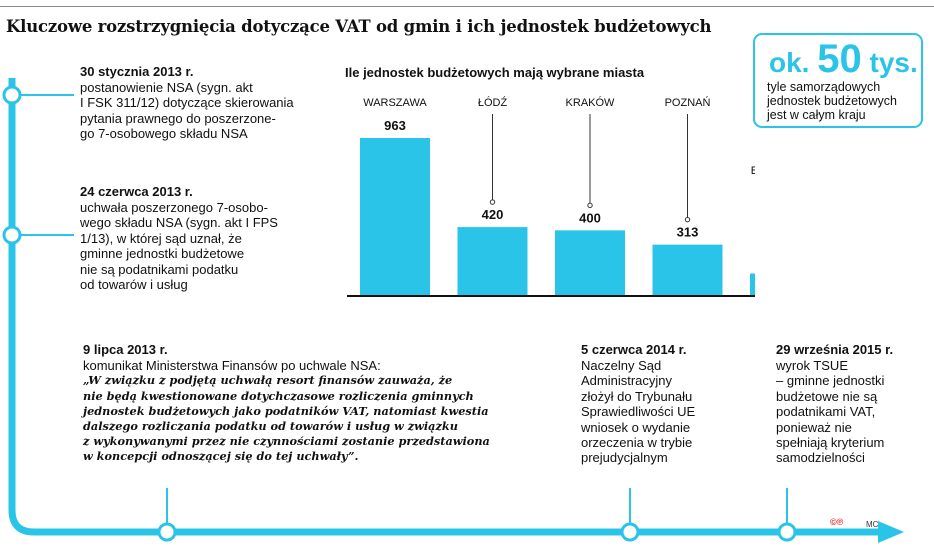 This screenshot has height=560, width=934. What do you see at coordinates (820, 458) in the screenshot?
I see `event-line: samodzielności` at bounding box center [820, 458].